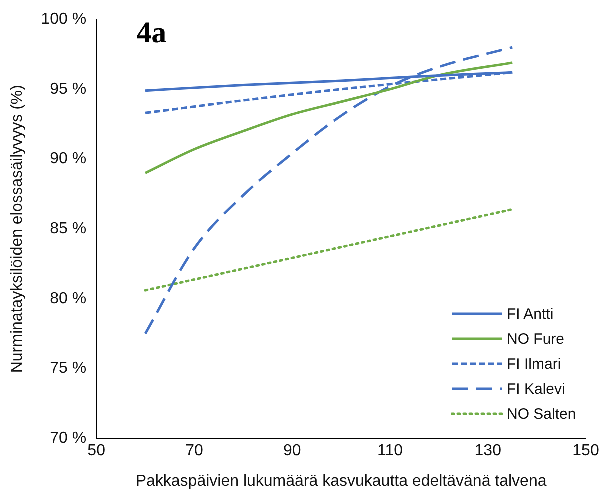 The width and height of the screenshot is (614, 499). I want to click on y-axis-title: Nurminatayksilöiden elossasäilyvyys (%), so click(17, 229).